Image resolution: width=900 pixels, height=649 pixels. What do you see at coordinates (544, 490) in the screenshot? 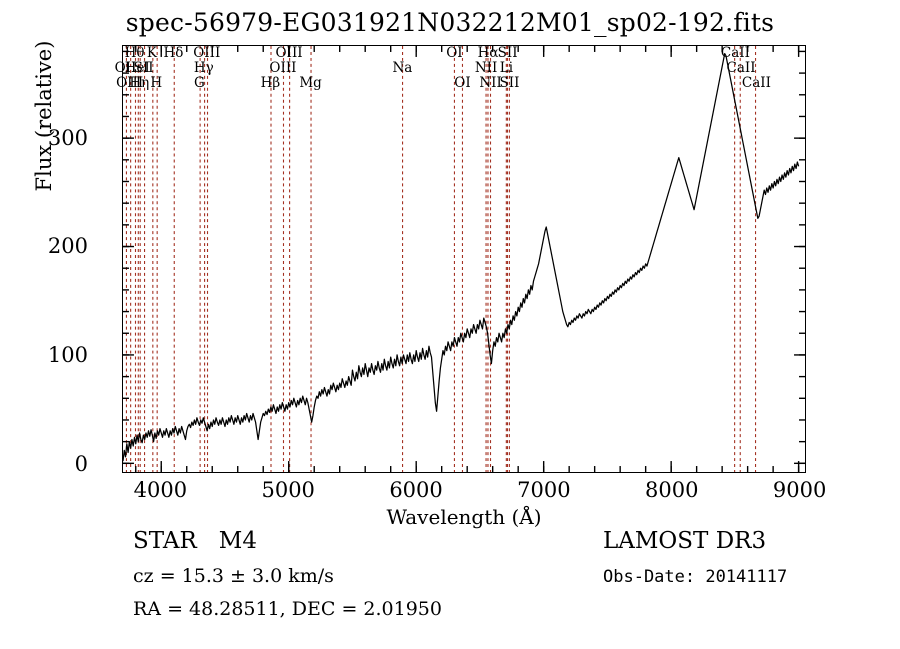
I see `x-tick-label: 7000` at bounding box center [544, 490].